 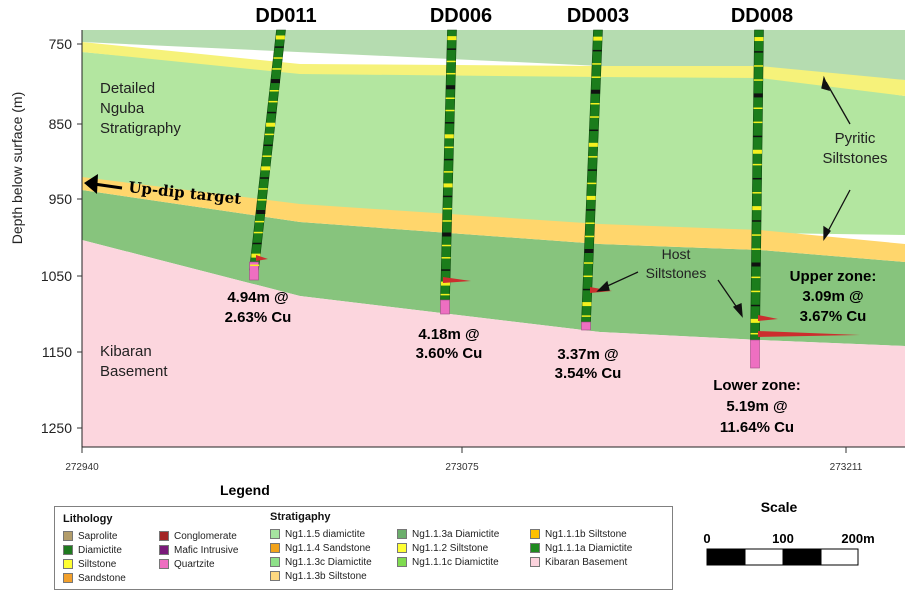 What do you see at coordinates (588, 373) in the screenshot?
I see `text-line: 3.54% Cu` at bounding box center [588, 373].